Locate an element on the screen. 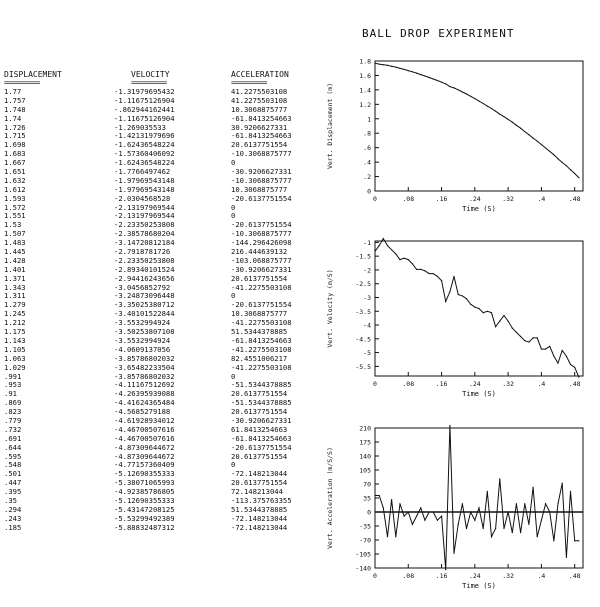 The width and height of the screenshot is (600, 607). table-row: .644 -4.87309644672 -20.6137751554 is located at coordinates (159, 447).